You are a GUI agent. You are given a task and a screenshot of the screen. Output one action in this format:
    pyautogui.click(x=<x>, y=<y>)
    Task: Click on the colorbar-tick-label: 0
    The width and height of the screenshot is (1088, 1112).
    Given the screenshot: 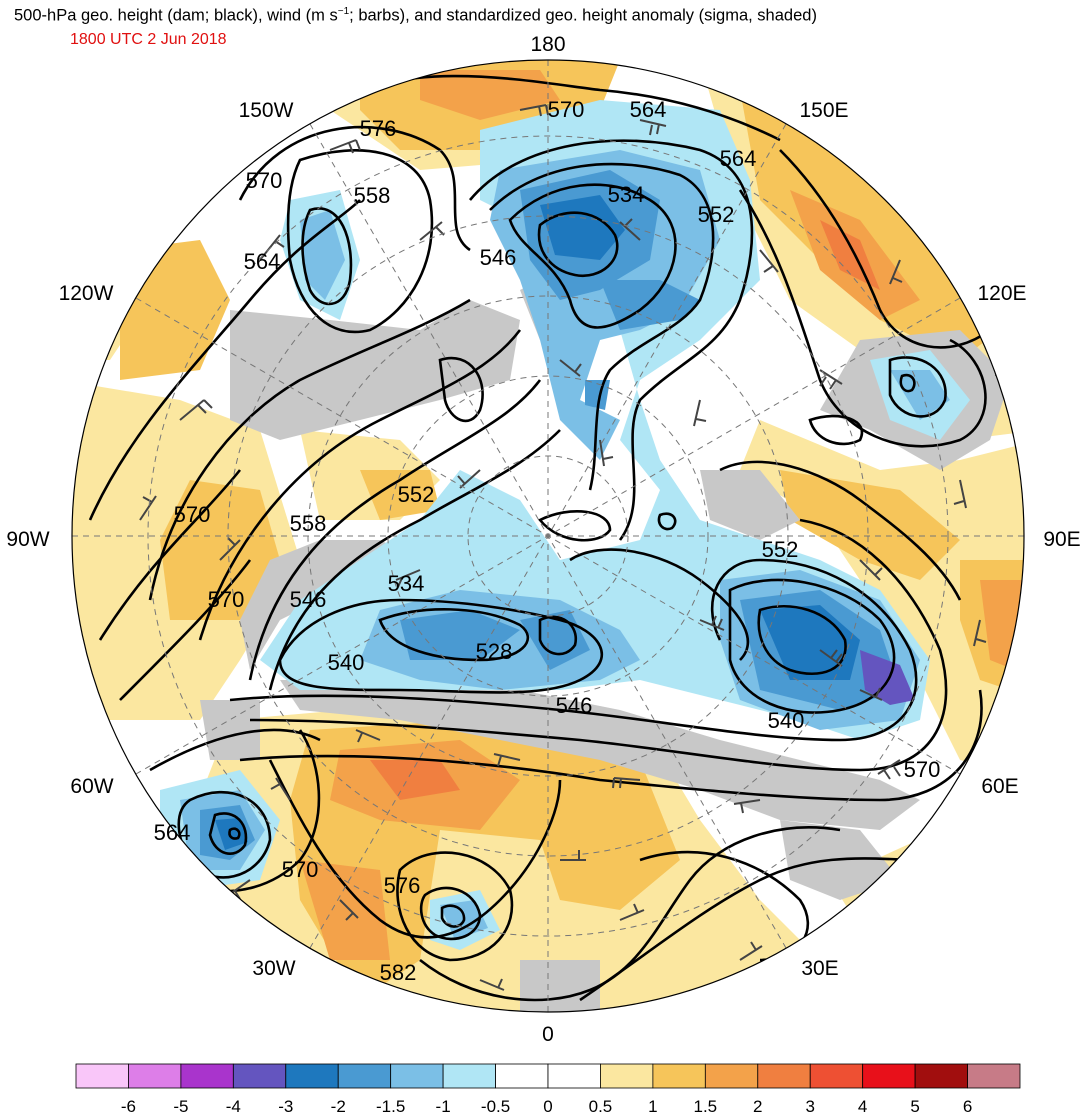 What is the action you would take?
    pyautogui.click(x=547, y=1104)
    